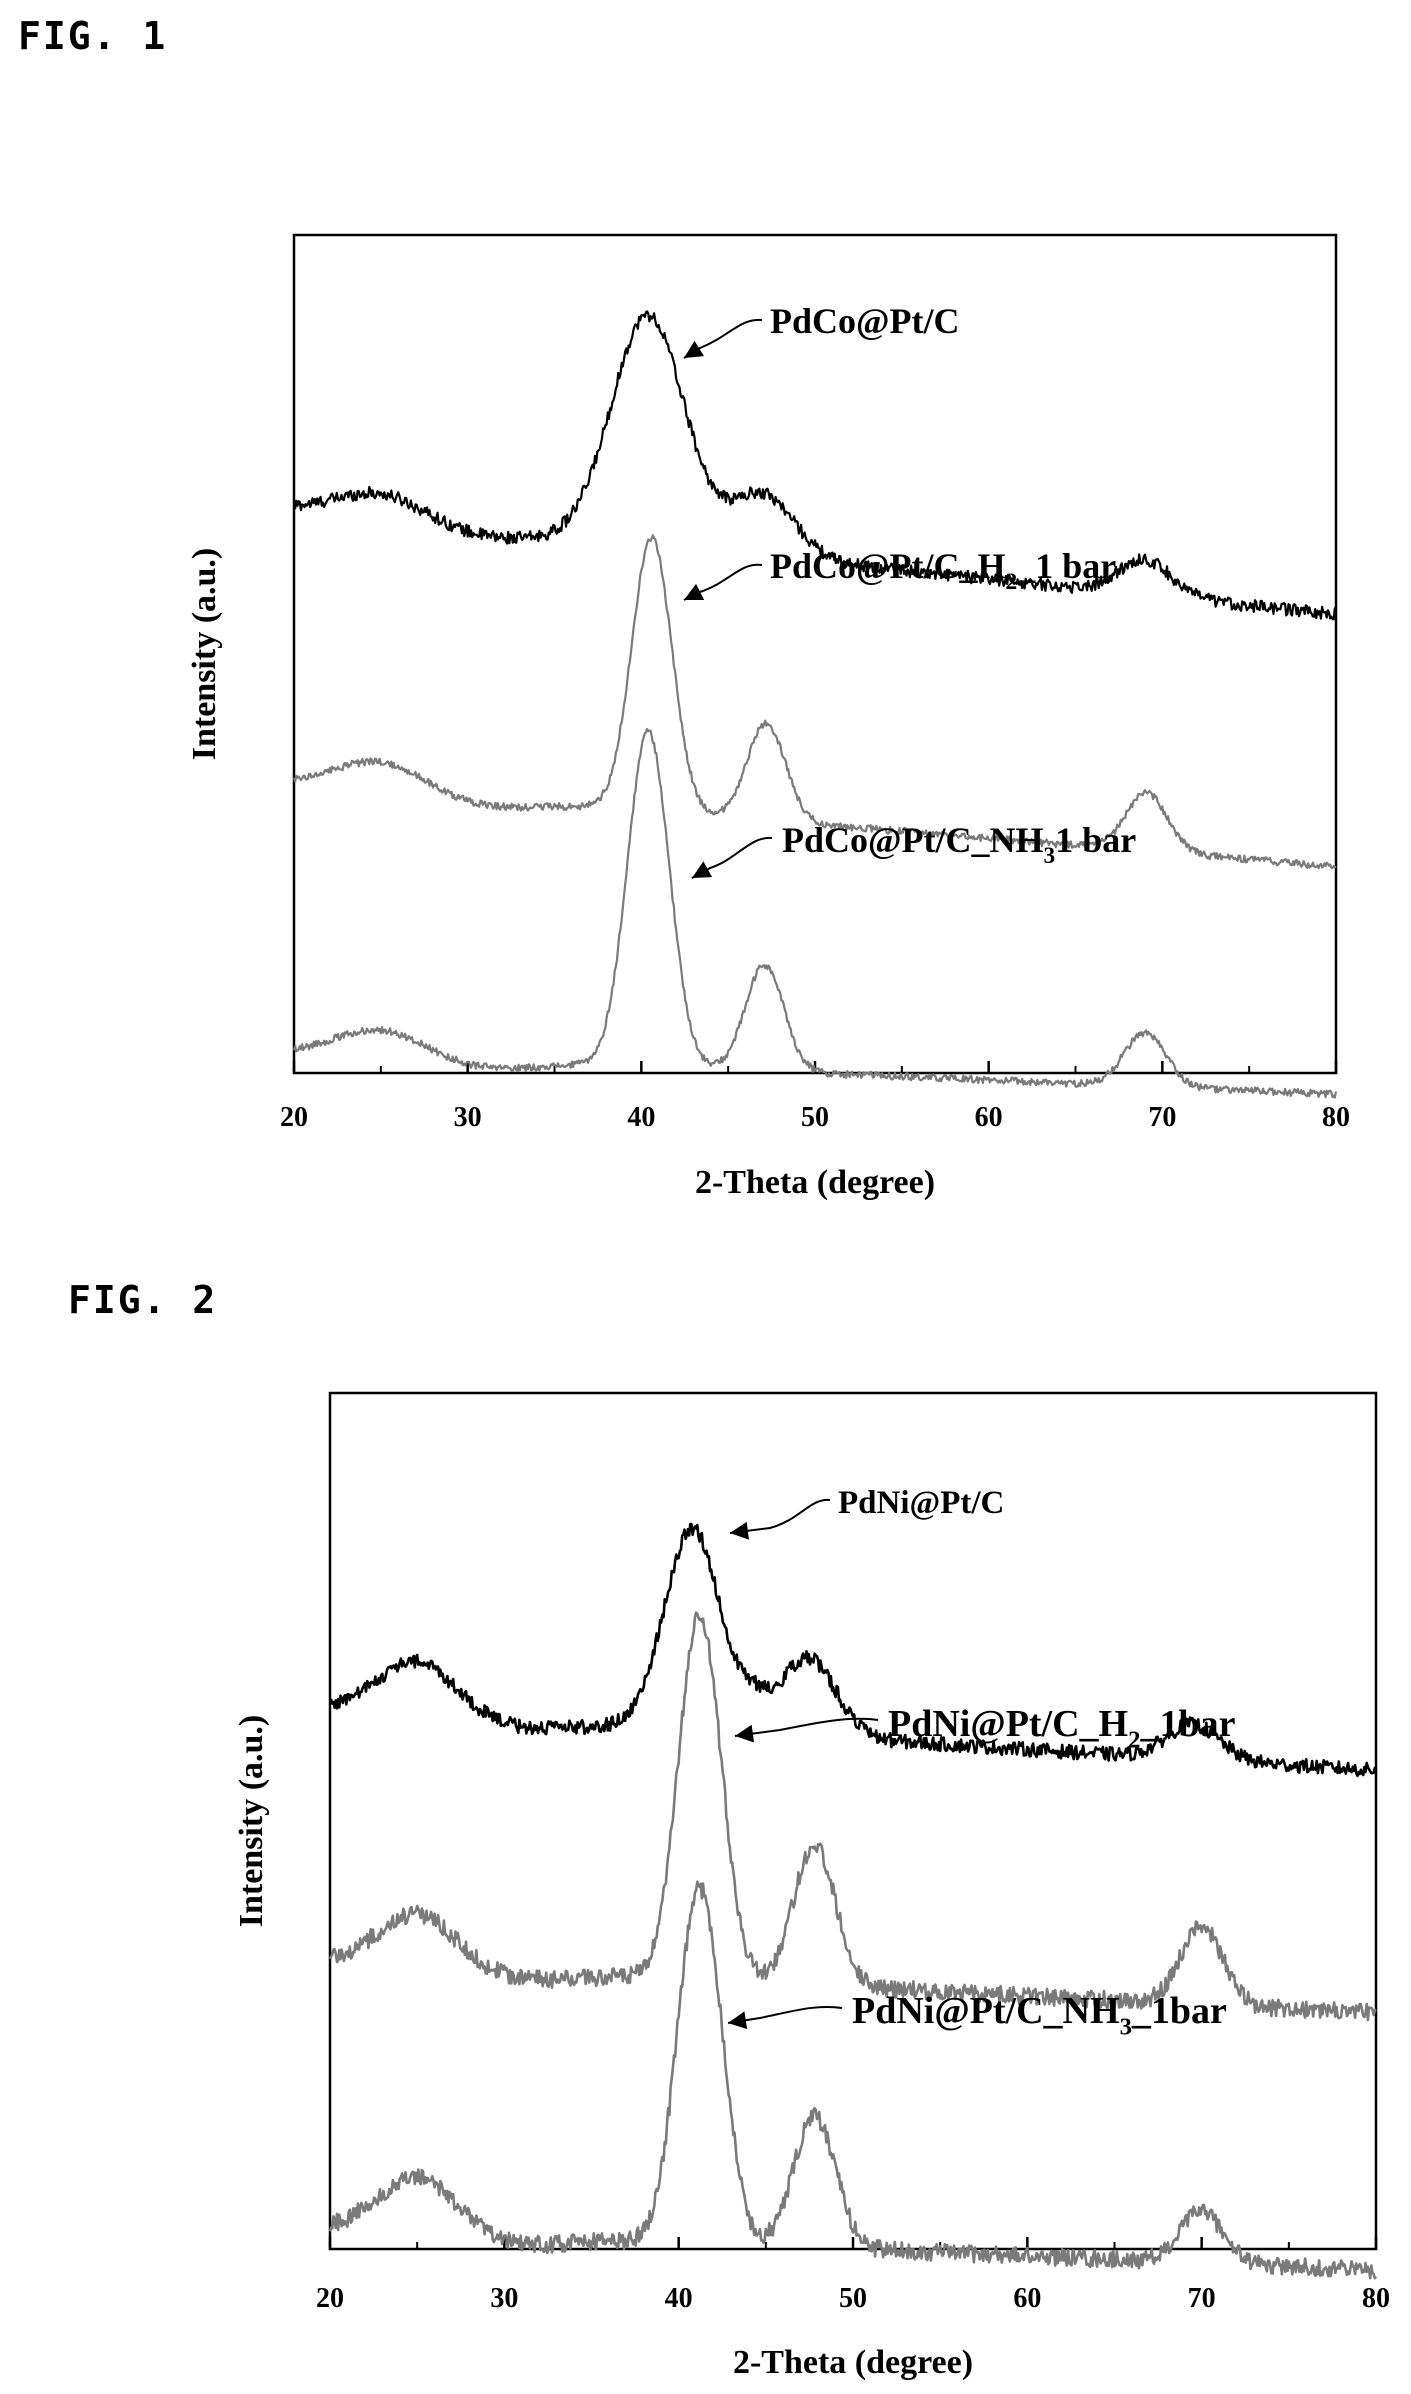 This screenshot has width=1411, height=2394. What do you see at coordinates (815, 1182) in the screenshot?
I see `fig1-x-axis-label: 2-Theta (degree)` at bounding box center [815, 1182].